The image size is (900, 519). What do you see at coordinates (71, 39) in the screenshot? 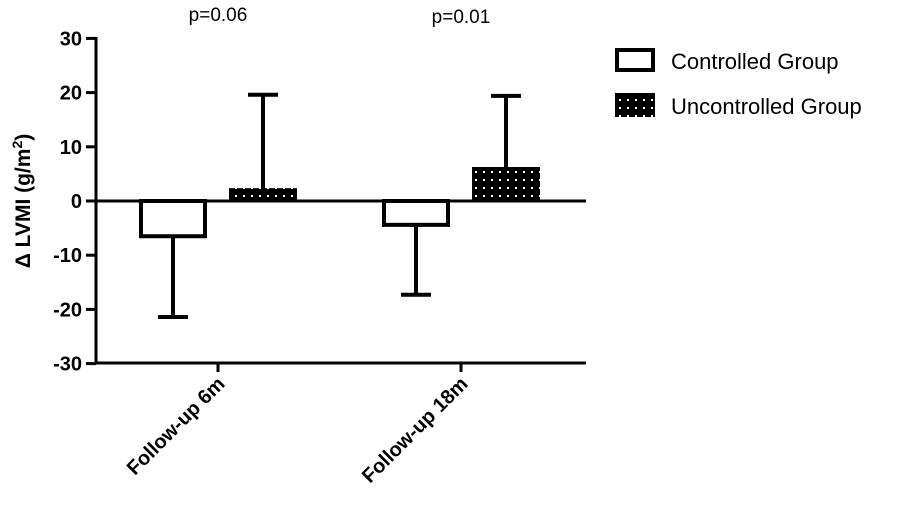
I see `y-tick-label: 30` at bounding box center [71, 39].